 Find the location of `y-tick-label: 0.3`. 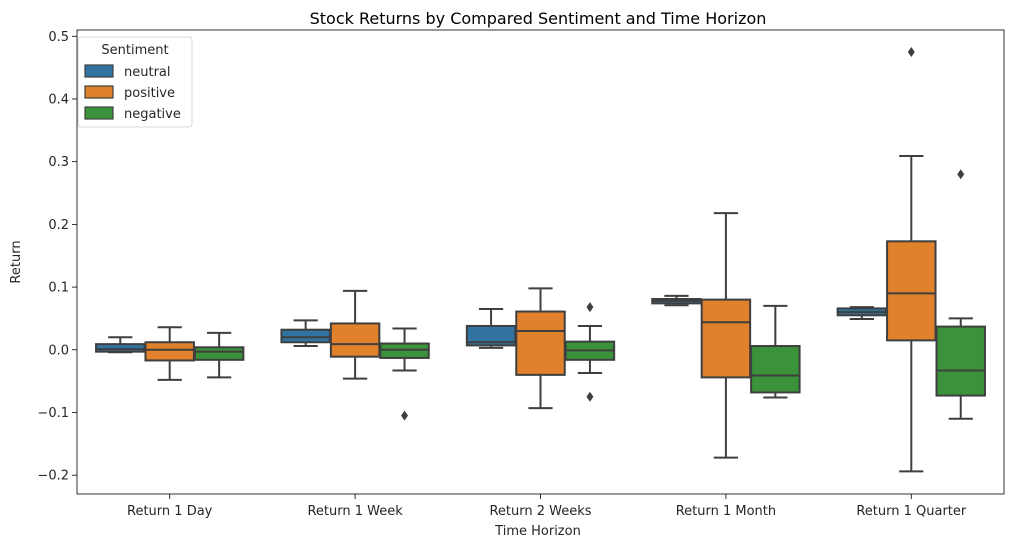

y-tick-label: 0.3 is located at coordinates (58, 162).